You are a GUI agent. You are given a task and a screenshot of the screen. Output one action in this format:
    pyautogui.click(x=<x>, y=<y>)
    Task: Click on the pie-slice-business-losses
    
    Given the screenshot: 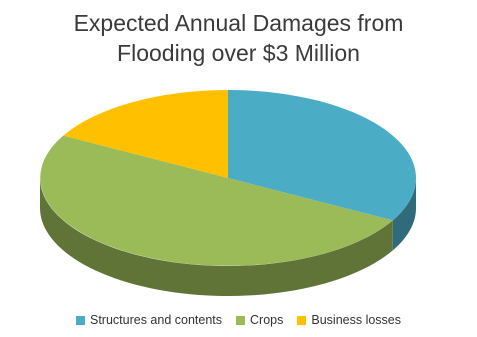 What is the action you would take?
    pyautogui.click(x=145, y=134)
    